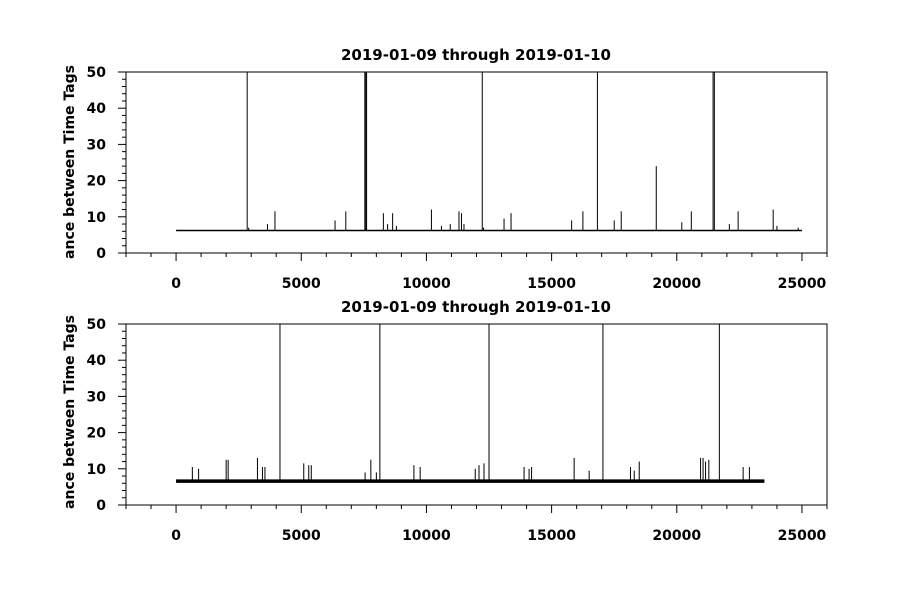  Describe the element at coordinates (301, 284) in the screenshot. I see `top-x-tick-label: 5000` at that location.